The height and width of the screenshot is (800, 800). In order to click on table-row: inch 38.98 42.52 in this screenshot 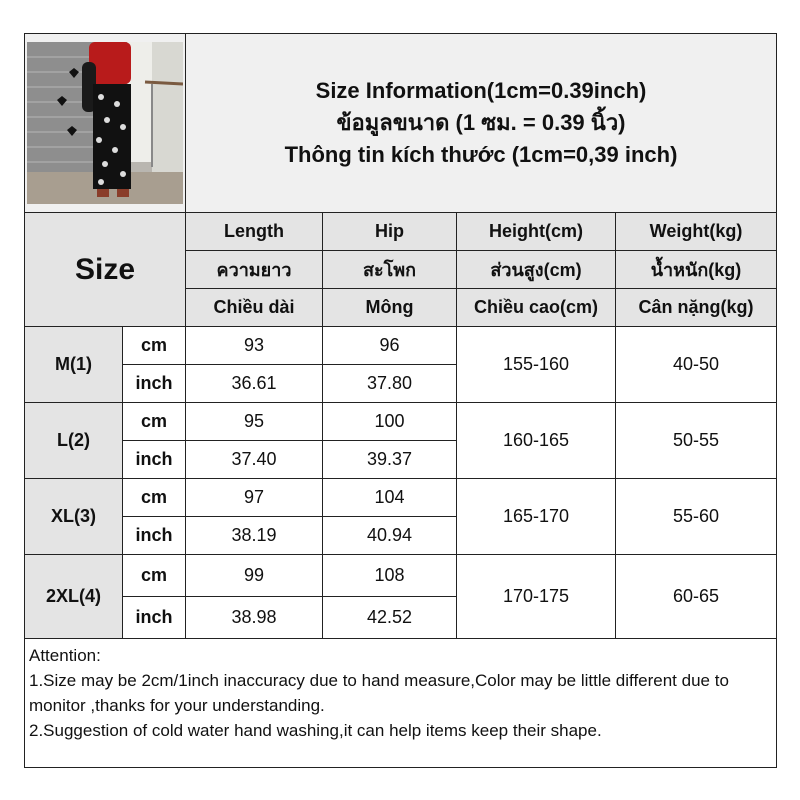, I will do `click(401, 617)`.